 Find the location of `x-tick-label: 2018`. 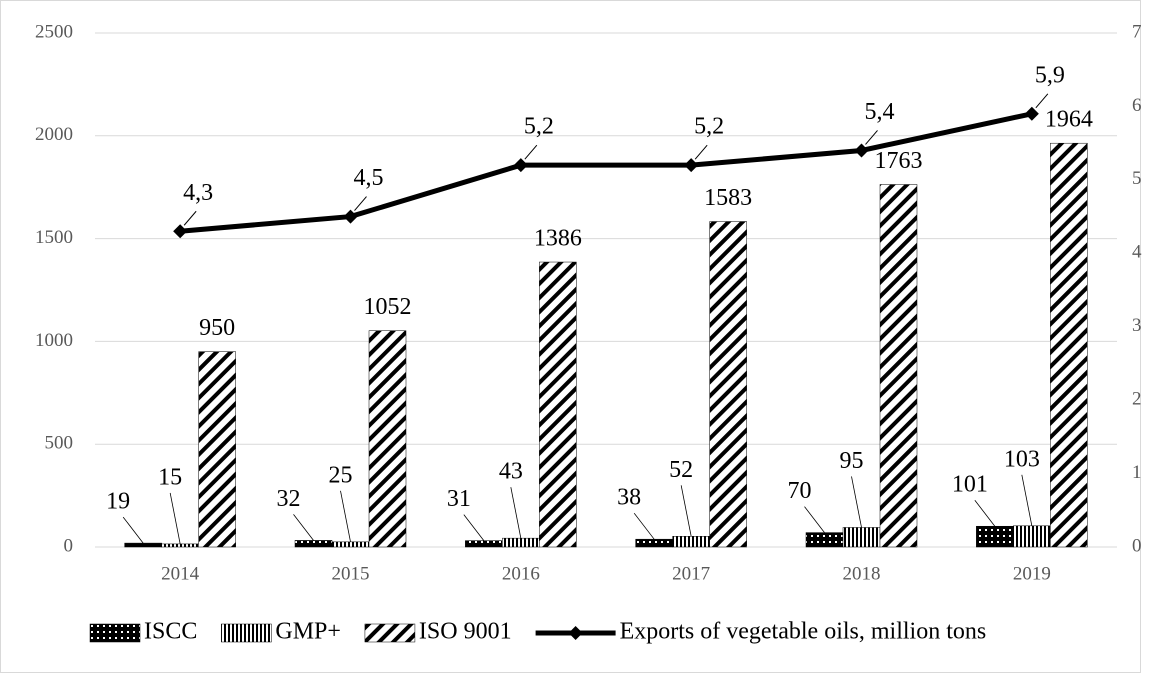

x-tick-label: 2018 is located at coordinates (862, 573).